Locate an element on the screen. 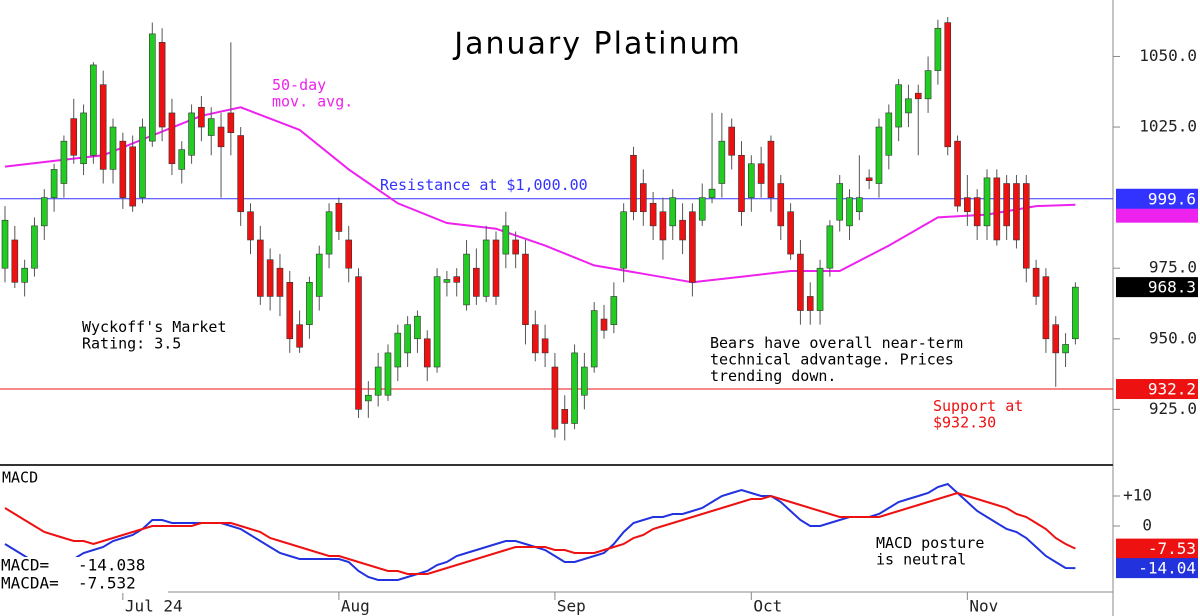  last-close-tag: 968.3 is located at coordinates (1172, 287).